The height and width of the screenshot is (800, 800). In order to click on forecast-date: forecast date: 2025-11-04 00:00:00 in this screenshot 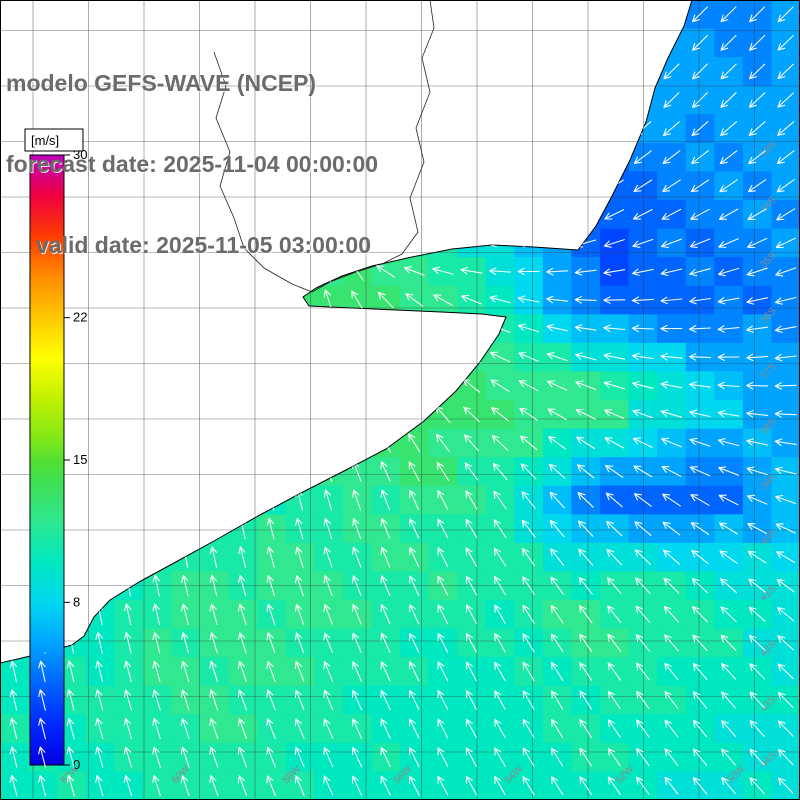, I will do `click(192, 164)`.